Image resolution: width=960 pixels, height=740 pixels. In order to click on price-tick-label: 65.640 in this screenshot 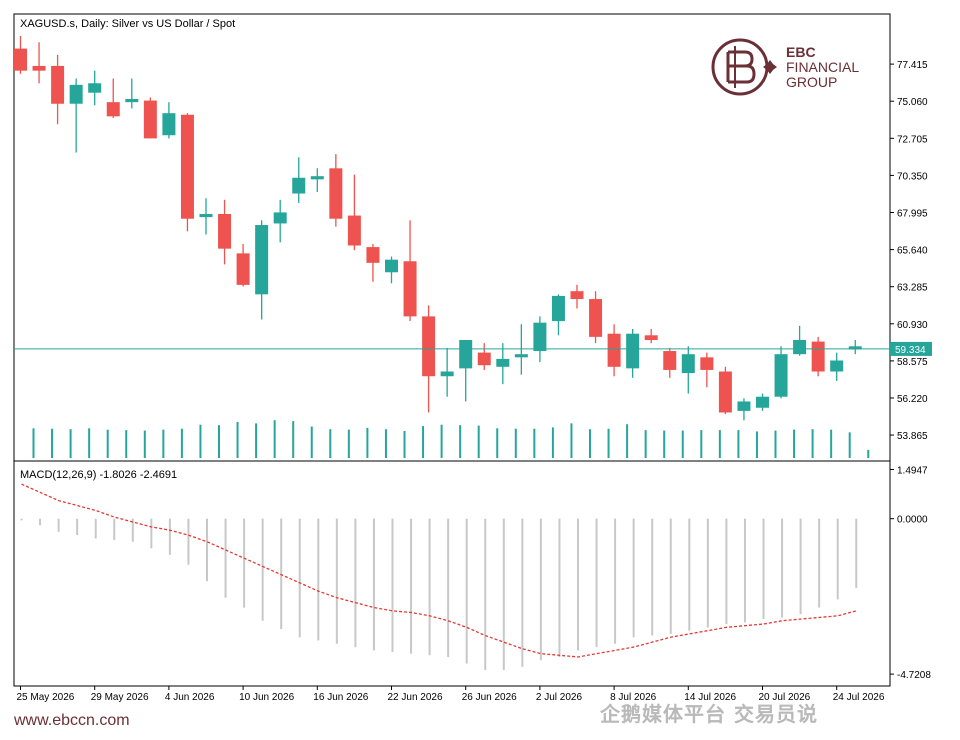, I will do `click(912, 251)`.